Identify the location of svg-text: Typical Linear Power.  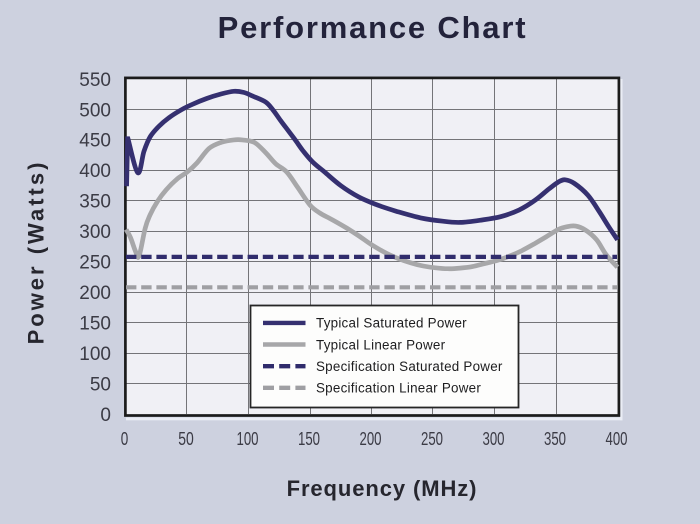
(381, 344).